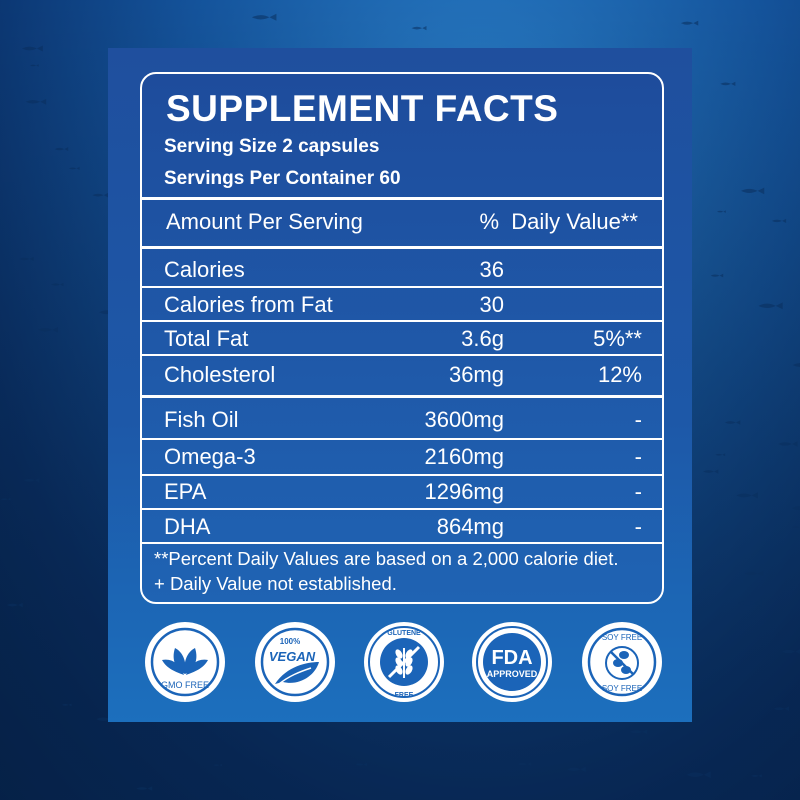 The width and height of the screenshot is (800, 800). What do you see at coordinates (187, 526) in the screenshot?
I see `nutrient-name: DHA` at bounding box center [187, 526].